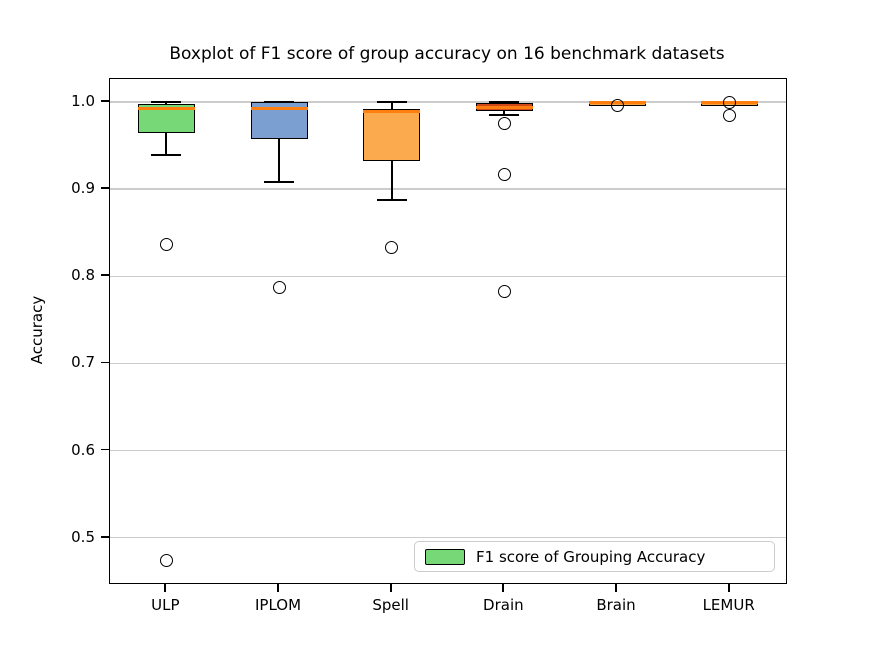  I want to click on whisker-upper, so click(391, 106).